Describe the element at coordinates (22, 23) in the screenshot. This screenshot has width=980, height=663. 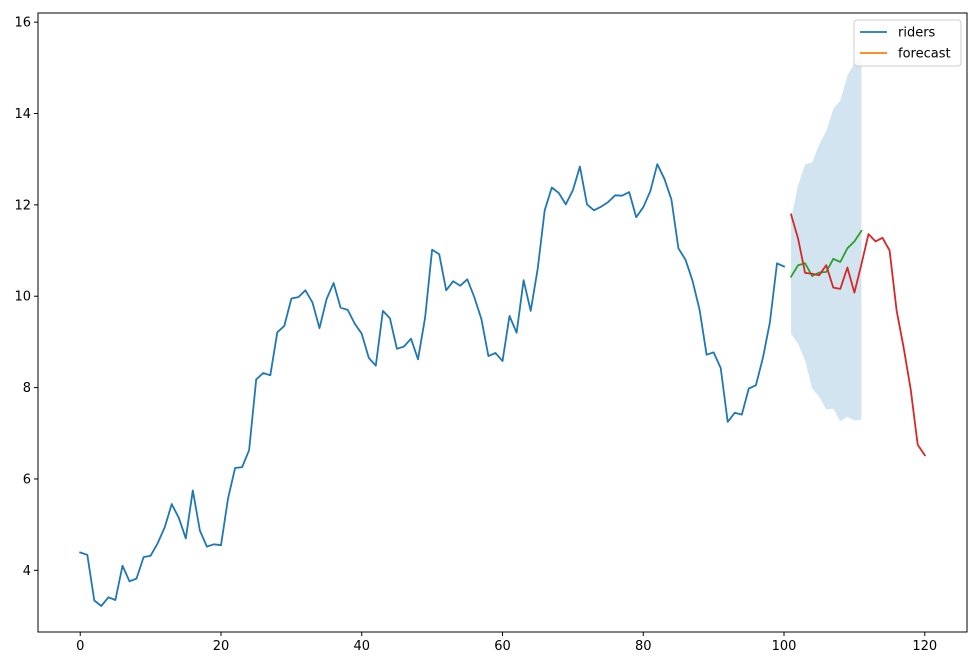
I see `y-tick-label: 16` at that location.